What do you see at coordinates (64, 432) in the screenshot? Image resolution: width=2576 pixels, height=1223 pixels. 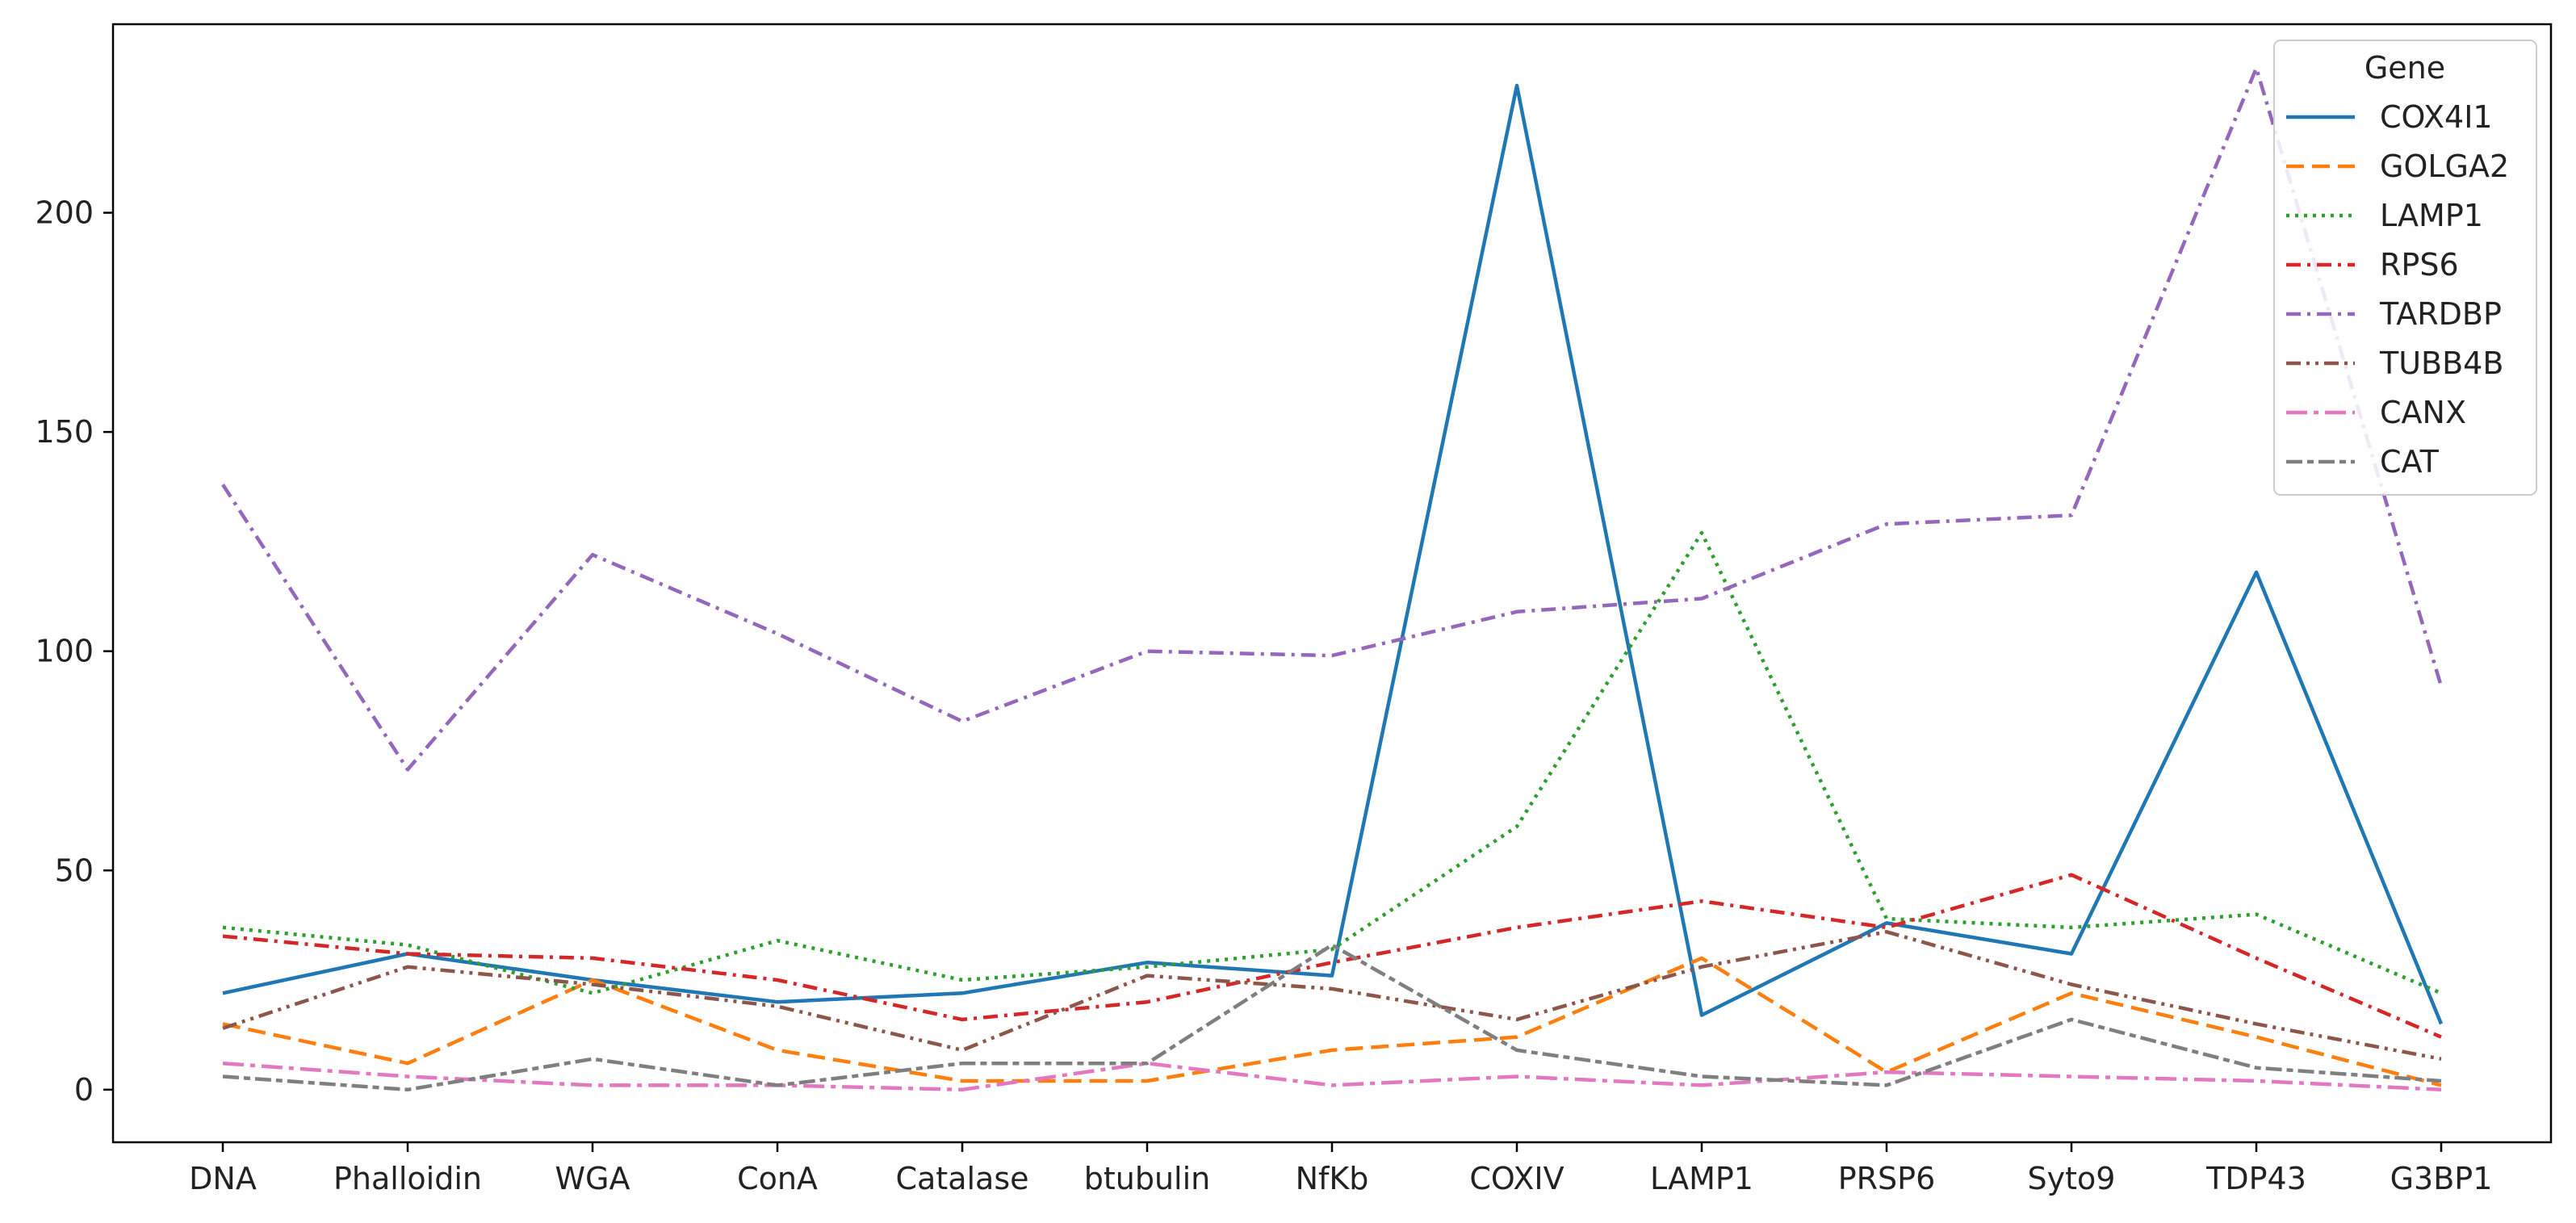 I see `y-tick-label: 150` at bounding box center [64, 432].